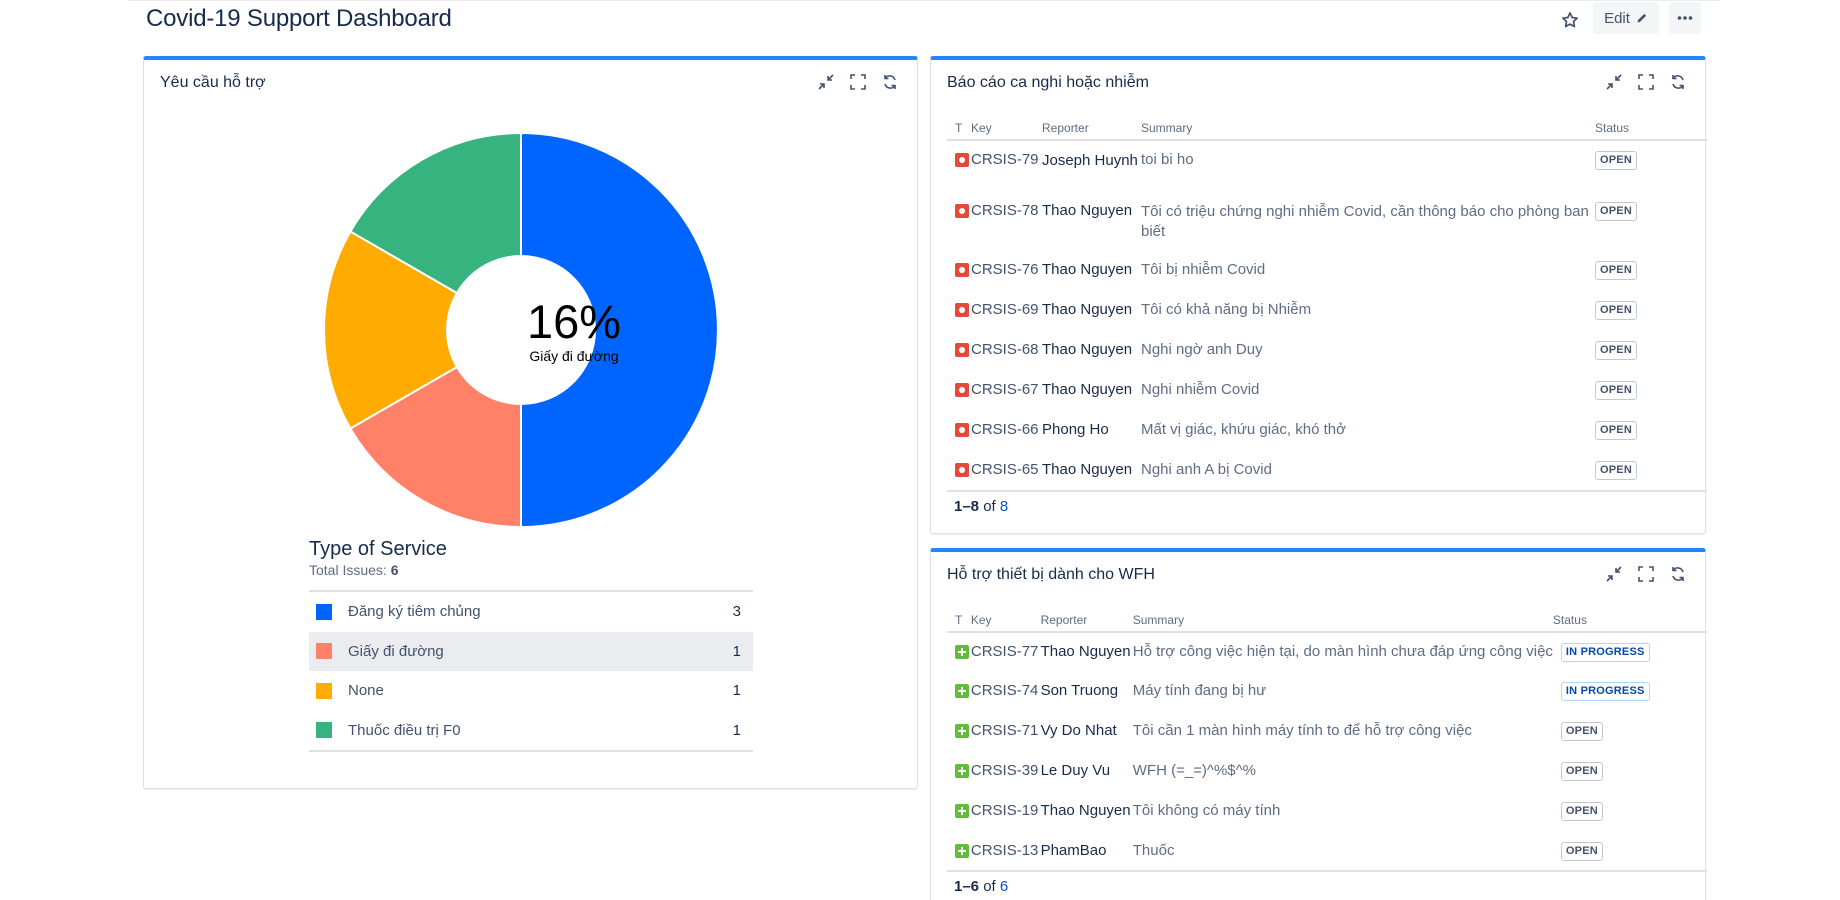 Image resolution: width=1840 pixels, height=900 pixels. What do you see at coordinates (531, 731) in the screenshot?
I see `legend-row: Thuốc điều trị F0 1` at bounding box center [531, 731].